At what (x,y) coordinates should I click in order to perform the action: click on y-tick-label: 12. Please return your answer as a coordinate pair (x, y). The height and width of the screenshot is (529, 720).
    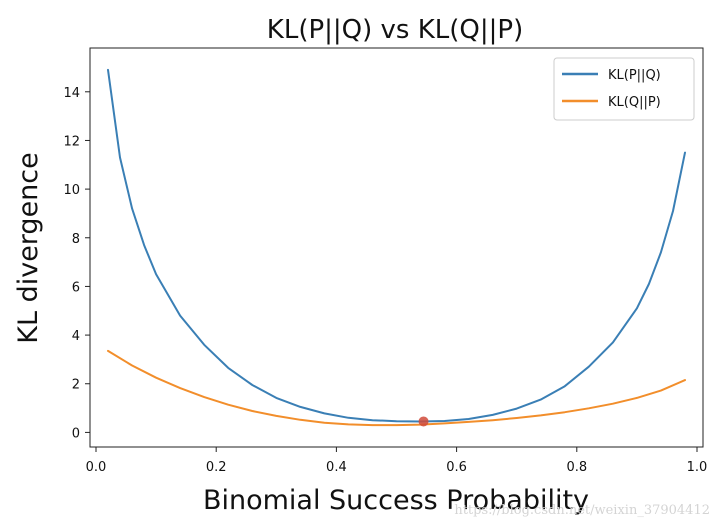
    Looking at the image, I should click on (71, 141).